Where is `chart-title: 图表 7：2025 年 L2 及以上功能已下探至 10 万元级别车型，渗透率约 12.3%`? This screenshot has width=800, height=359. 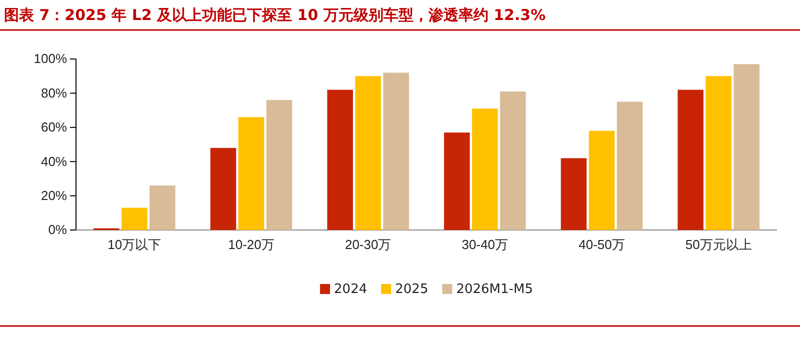 chart-title: 图表 7：2025 年 L2 及以上功能已下探至 10 万元级别车型，渗透率约 12.3% is located at coordinates (275, 15).